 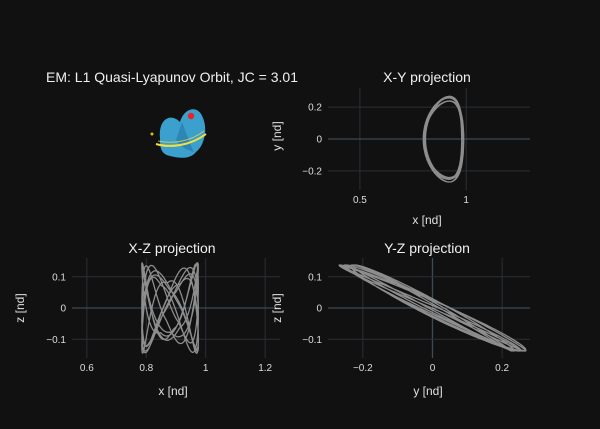 I want to click on xz-plot-area: 0.6 0.8 1 1.2 0.1 0 −0.1, so click(x=163, y=316).